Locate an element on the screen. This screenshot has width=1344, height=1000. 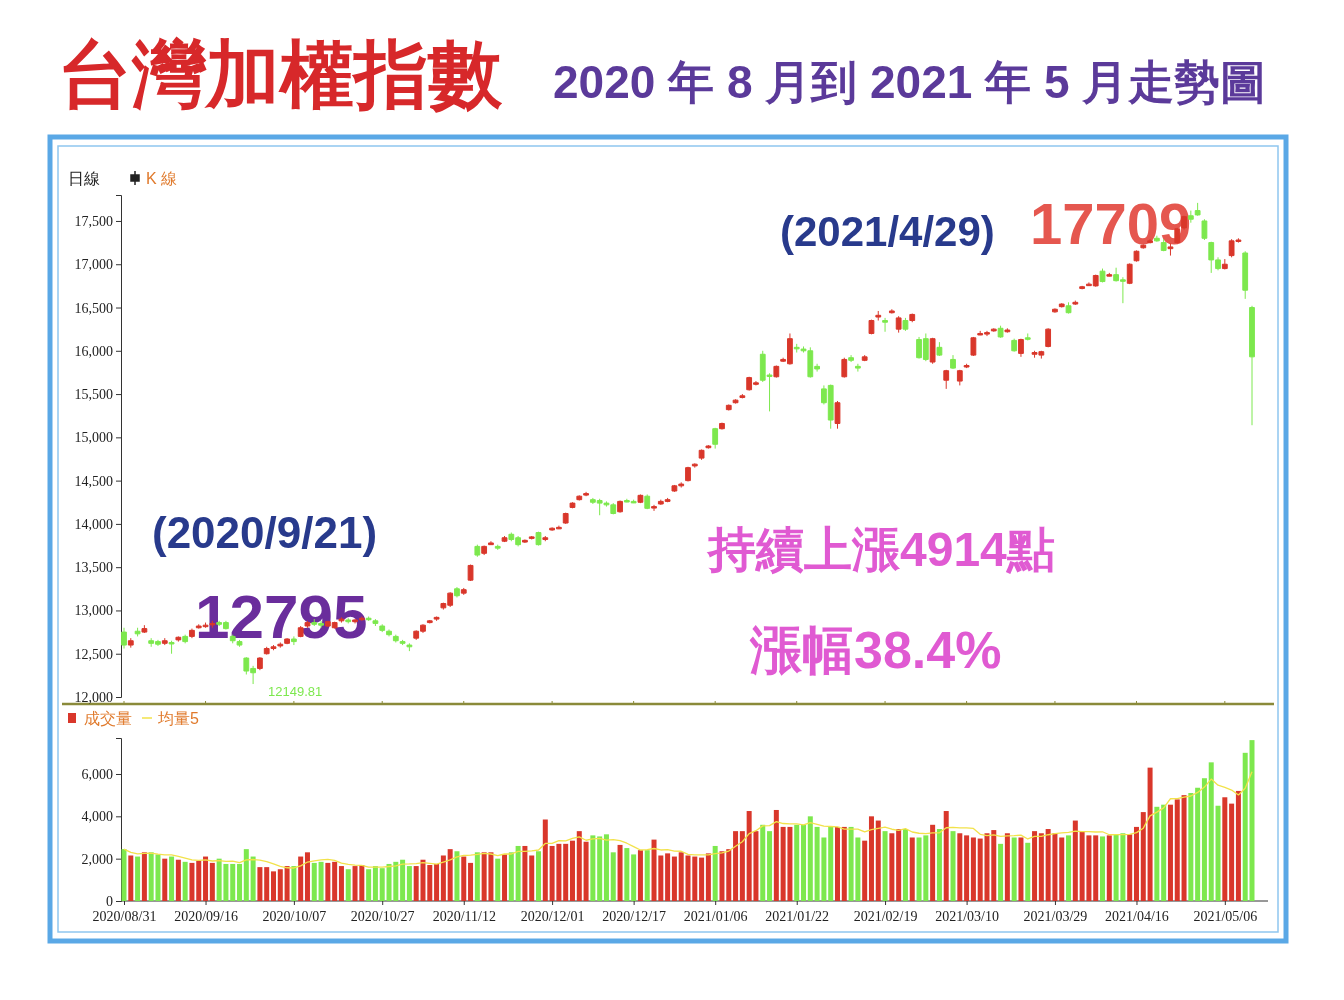
y-tick-label: 12,500 is located at coordinates (93, 654).